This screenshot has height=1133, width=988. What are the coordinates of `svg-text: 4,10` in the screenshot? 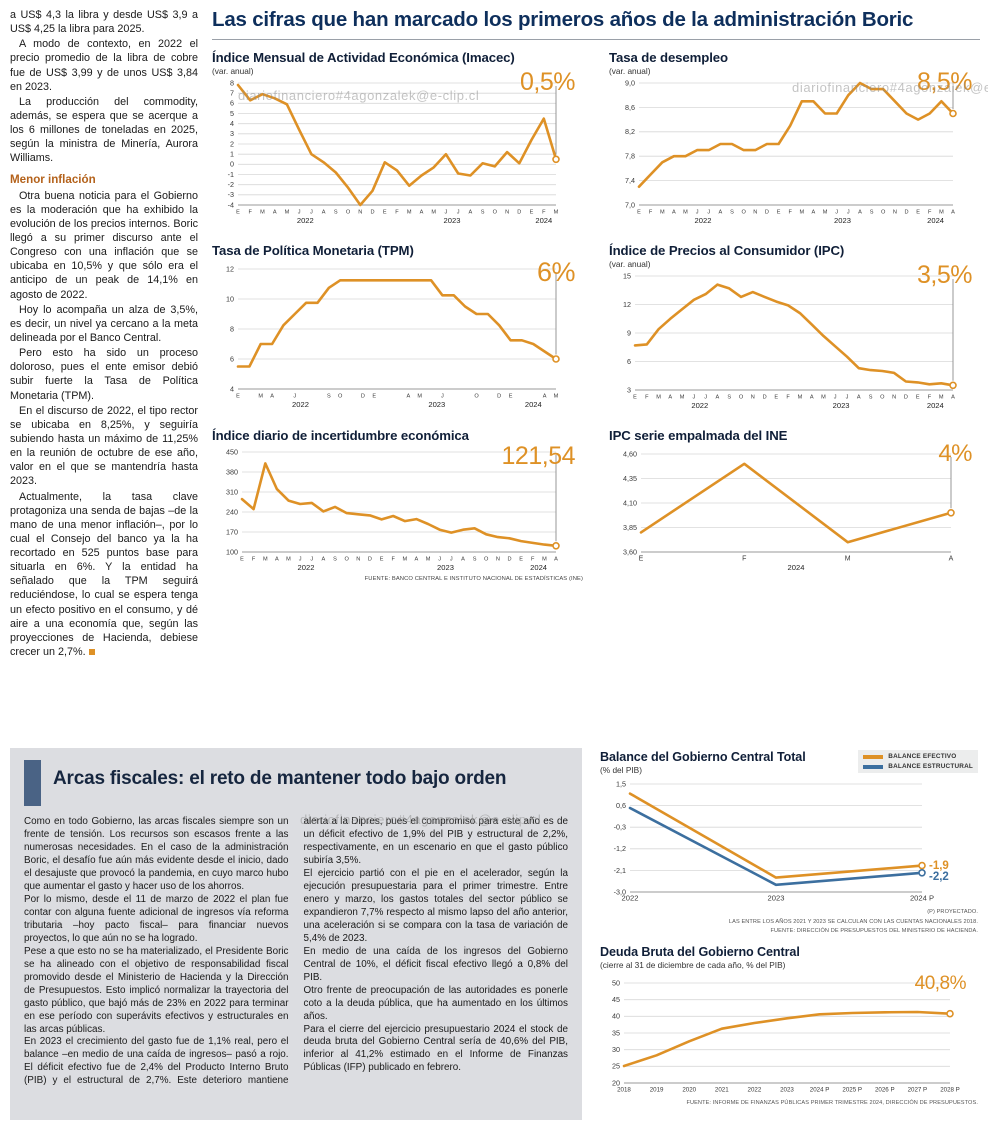 It's located at (630, 502).